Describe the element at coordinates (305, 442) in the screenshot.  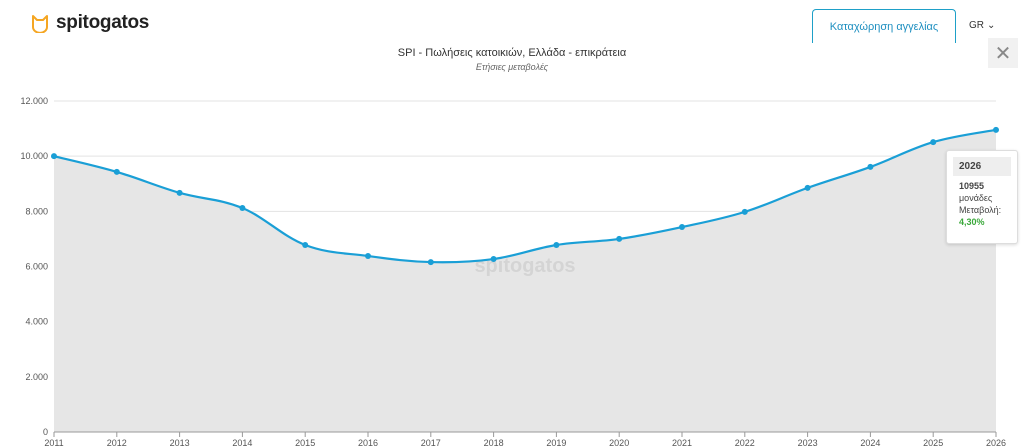
I see `x-tick-label: 2015` at that location.